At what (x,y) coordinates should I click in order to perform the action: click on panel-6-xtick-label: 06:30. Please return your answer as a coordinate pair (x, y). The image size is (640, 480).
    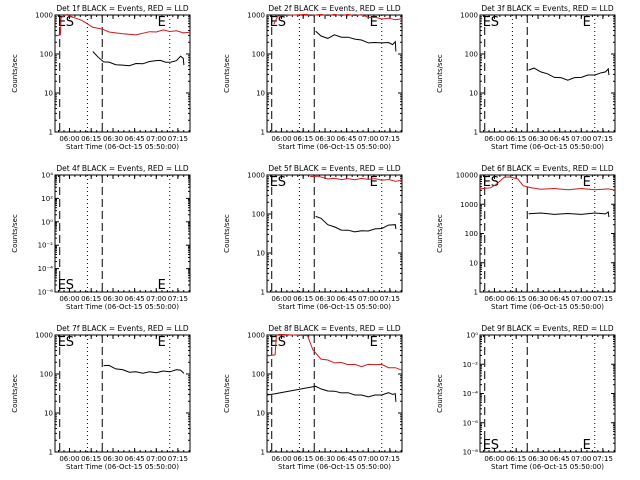
    Looking at the image, I should click on (538, 299).